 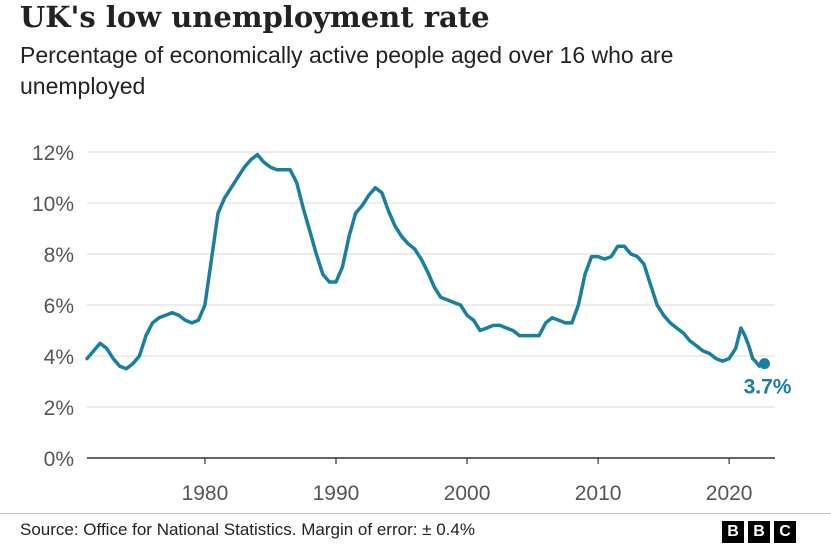 I want to click on annotation-layer: 3.7%, so click(x=768, y=378).